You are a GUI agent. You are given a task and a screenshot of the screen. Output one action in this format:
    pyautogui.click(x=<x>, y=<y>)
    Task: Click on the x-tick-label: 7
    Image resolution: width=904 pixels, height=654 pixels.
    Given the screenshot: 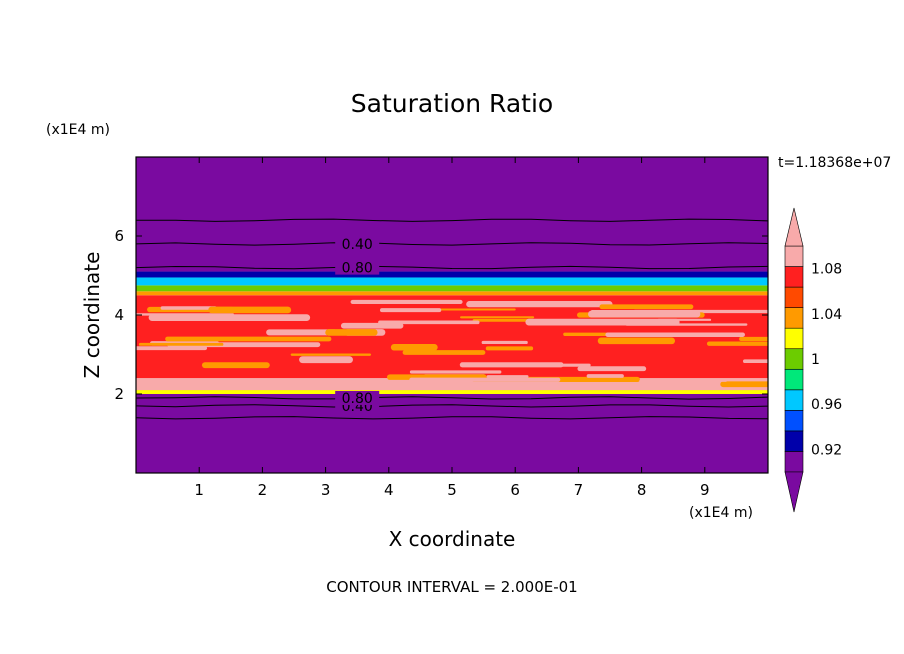 What is the action you would take?
    pyautogui.click(x=579, y=490)
    